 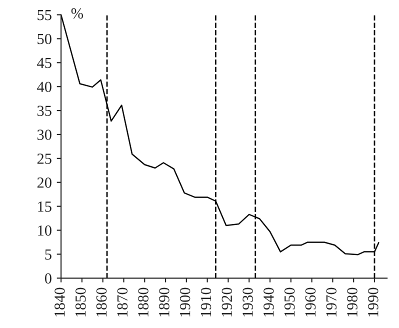 I want to click on x-tick-label: 1980, so click(x=352, y=302).